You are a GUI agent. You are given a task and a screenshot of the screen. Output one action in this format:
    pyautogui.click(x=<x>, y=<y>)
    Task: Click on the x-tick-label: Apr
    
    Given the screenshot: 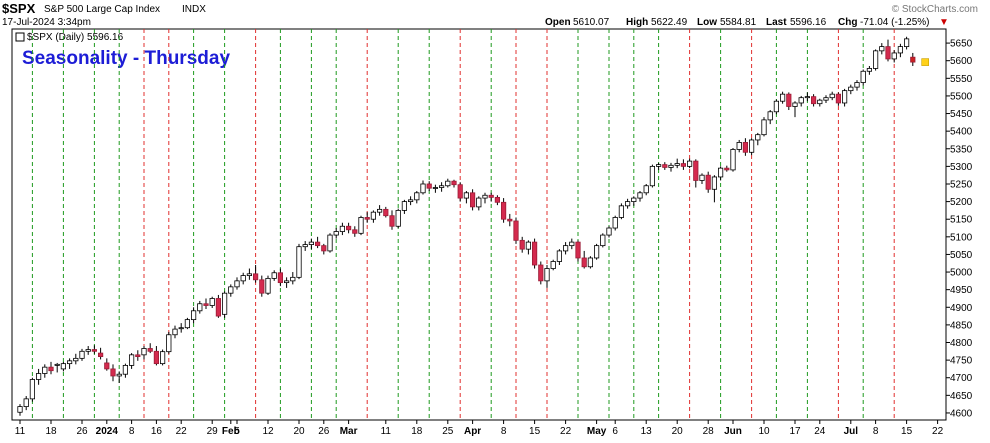 What is the action you would take?
    pyautogui.click(x=472, y=431)
    